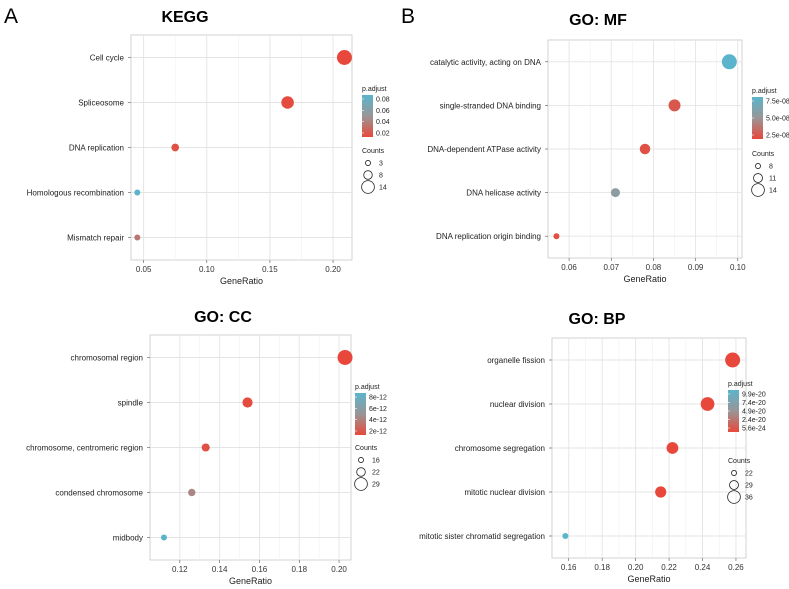 This screenshot has width=789, height=589. Describe the element at coordinates (517, 404) in the screenshot. I see `bp-category-label: nuclear division` at that location.